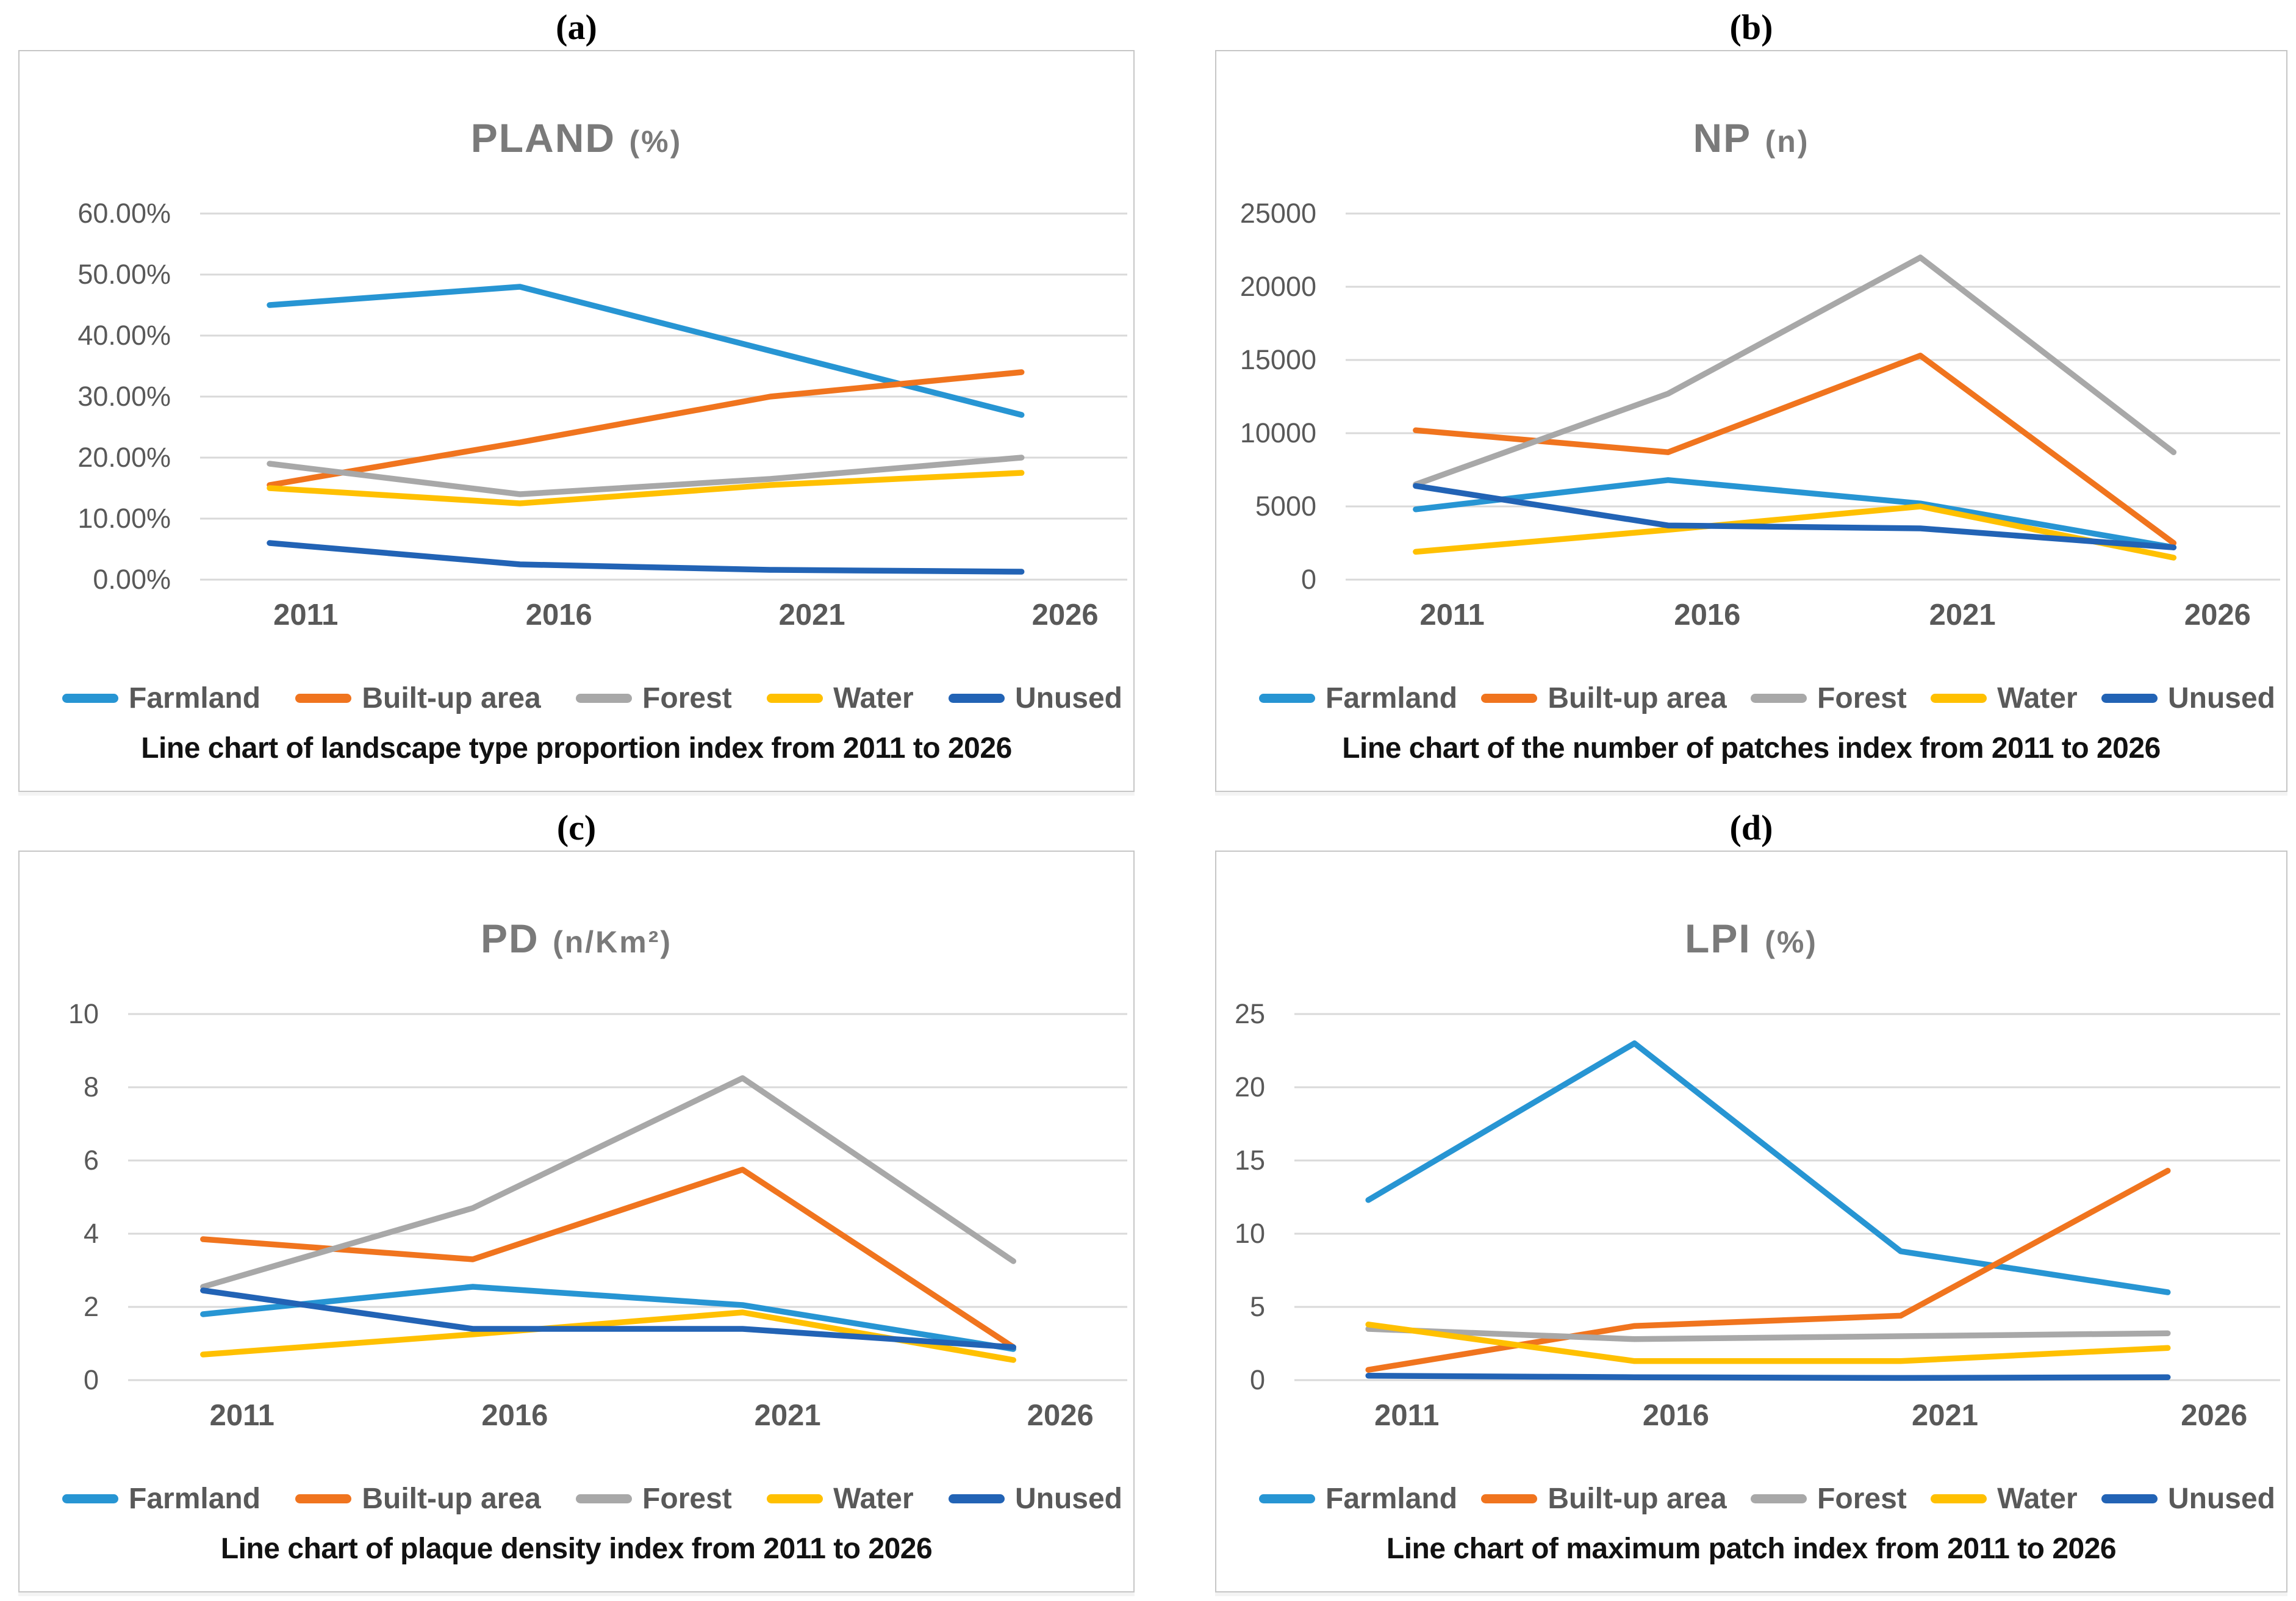 The height and width of the screenshot is (1601, 2296). What do you see at coordinates (124, 518) in the screenshot?
I see `y-axis-tick-label: 10.00%` at bounding box center [124, 518].